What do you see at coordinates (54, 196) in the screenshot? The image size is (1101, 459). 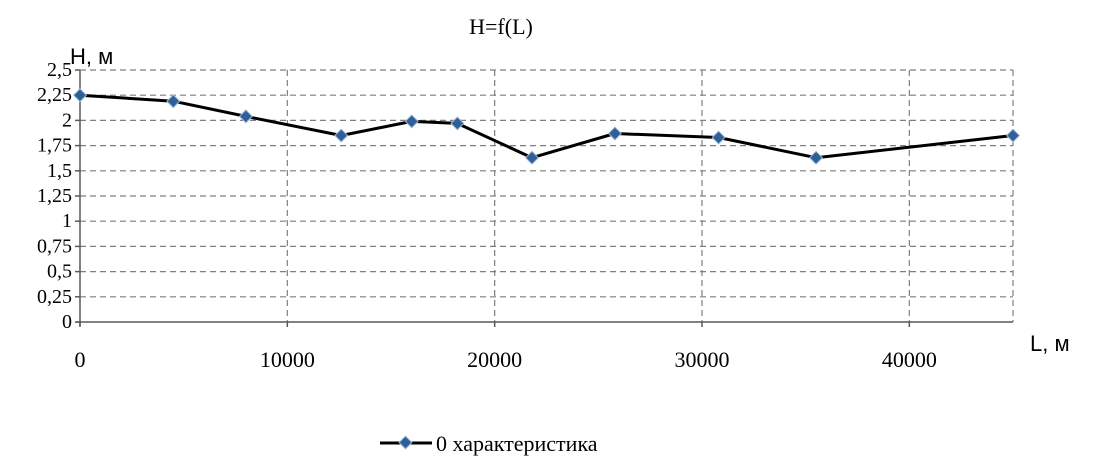 I see `y-tick-label-5: 1,25` at bounding box center [54, 196].